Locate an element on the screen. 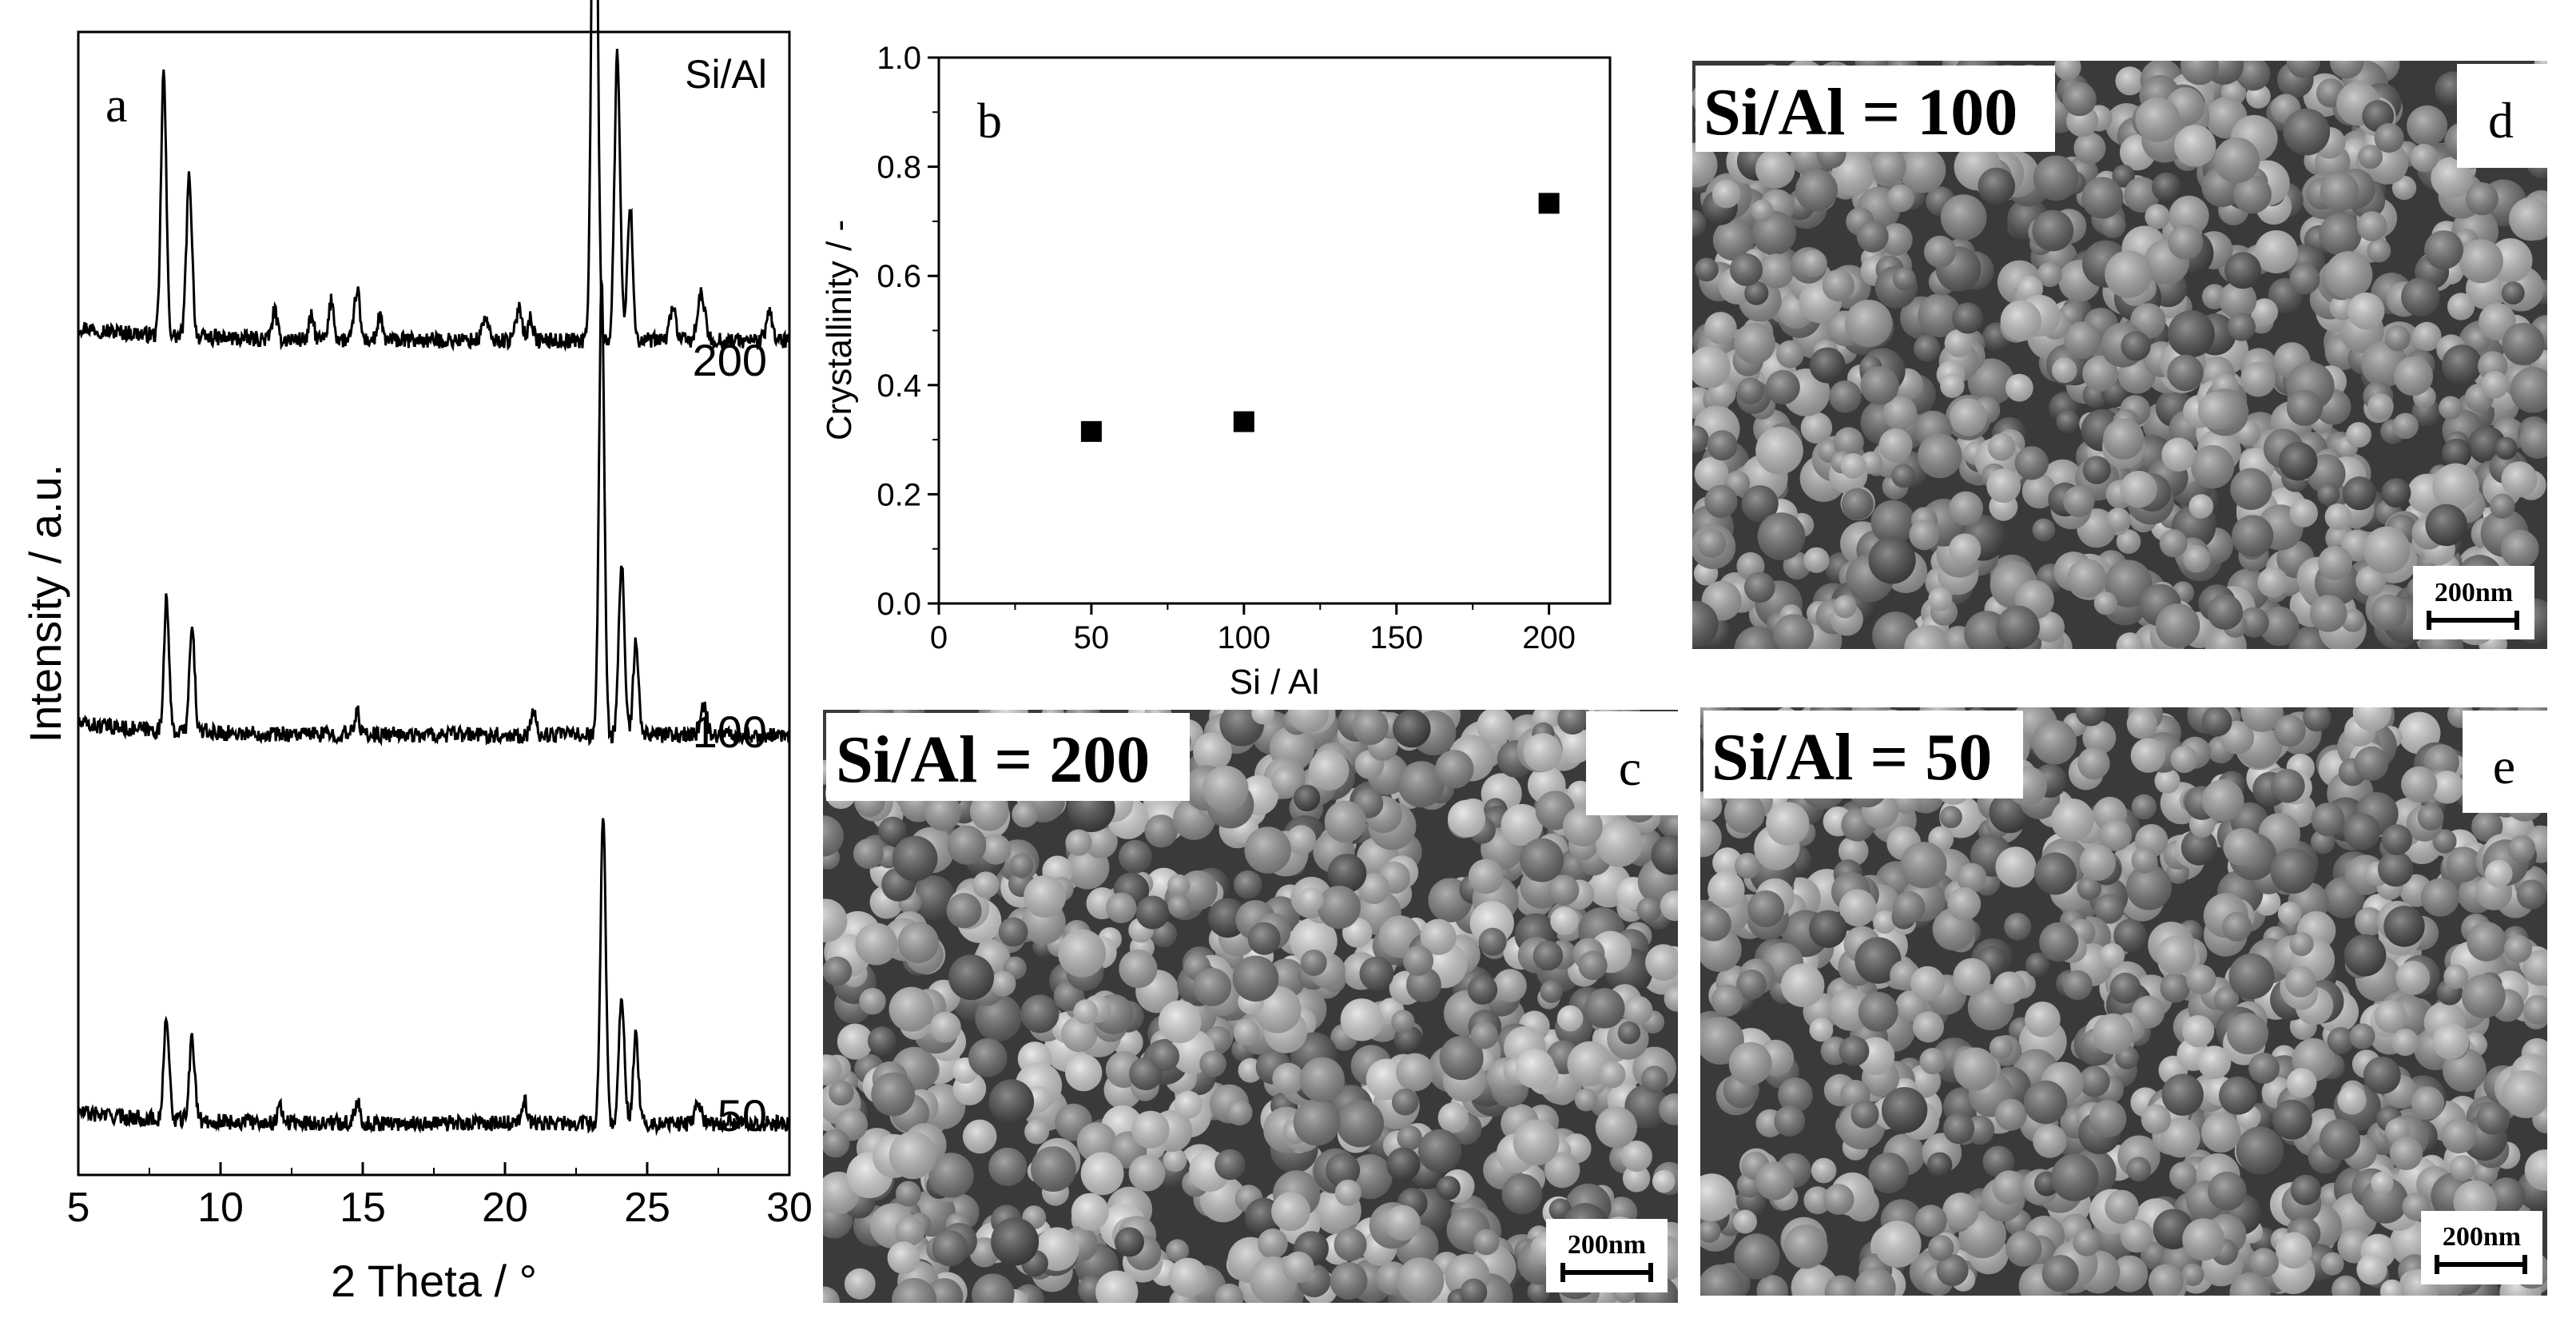 This screenshot has height=1334, width=2576. panel-b-y-axis-label: Crystallinity / - is located at coordinates (839, 330).